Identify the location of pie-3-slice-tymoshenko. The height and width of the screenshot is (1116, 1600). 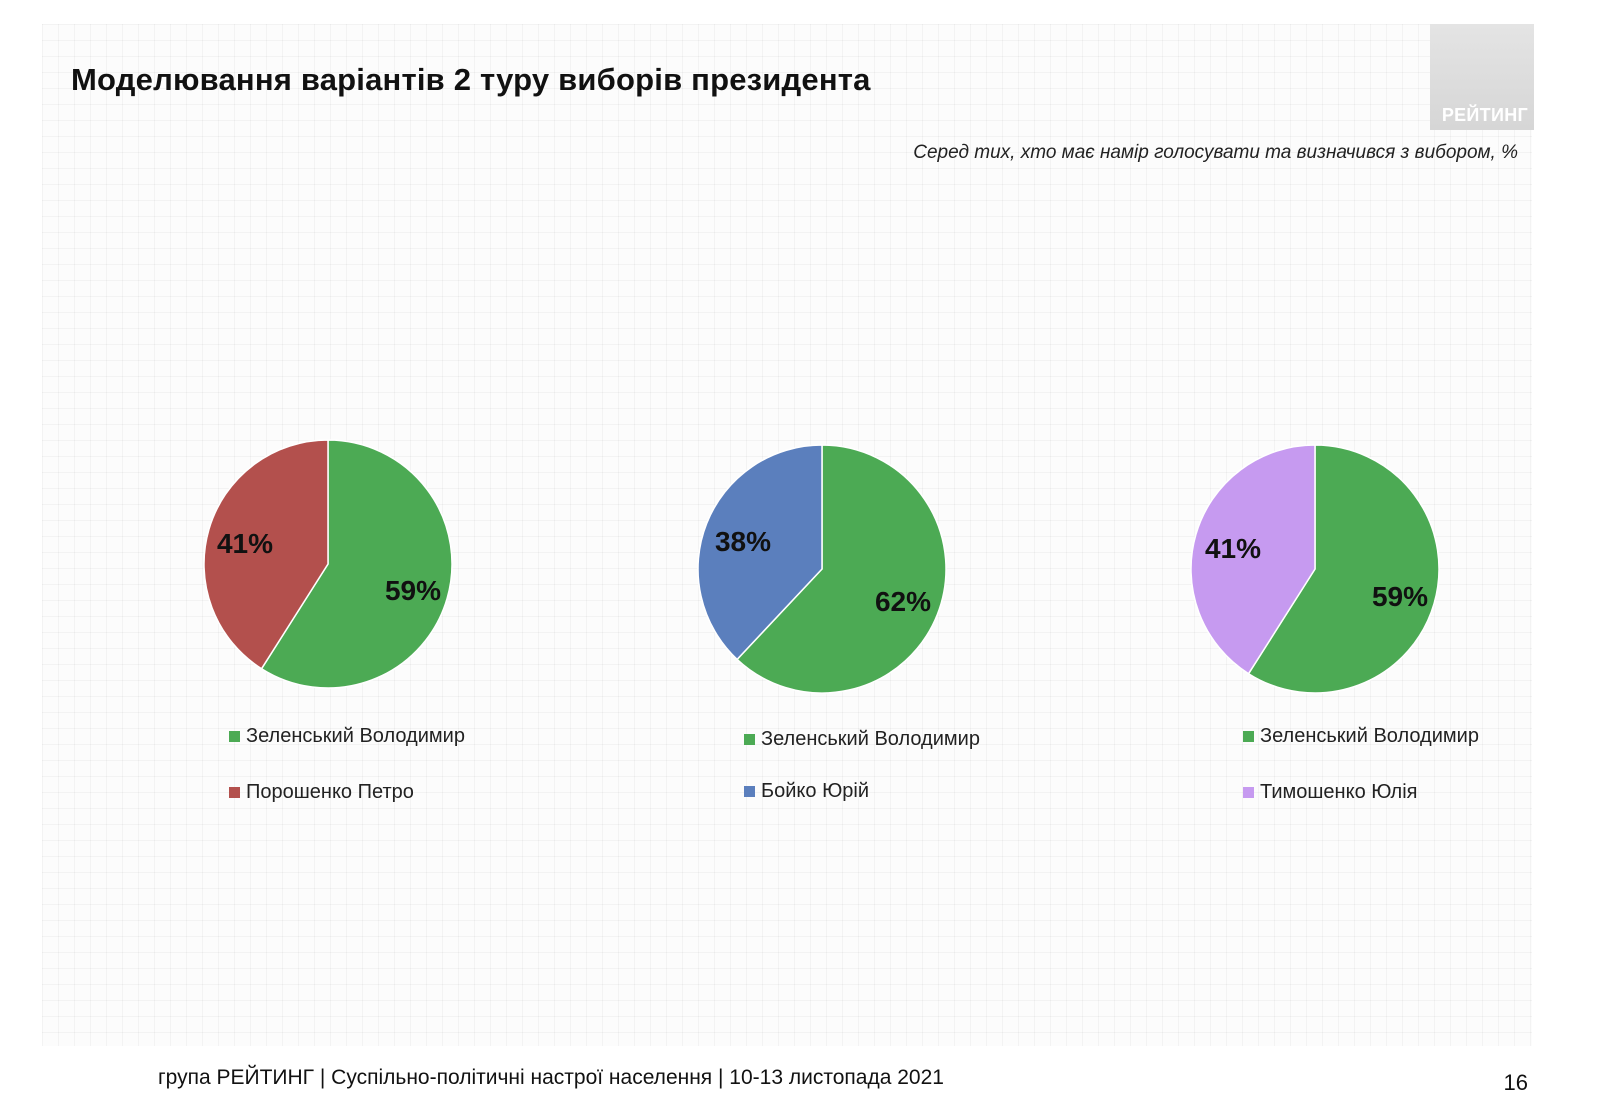
(1253, 559).